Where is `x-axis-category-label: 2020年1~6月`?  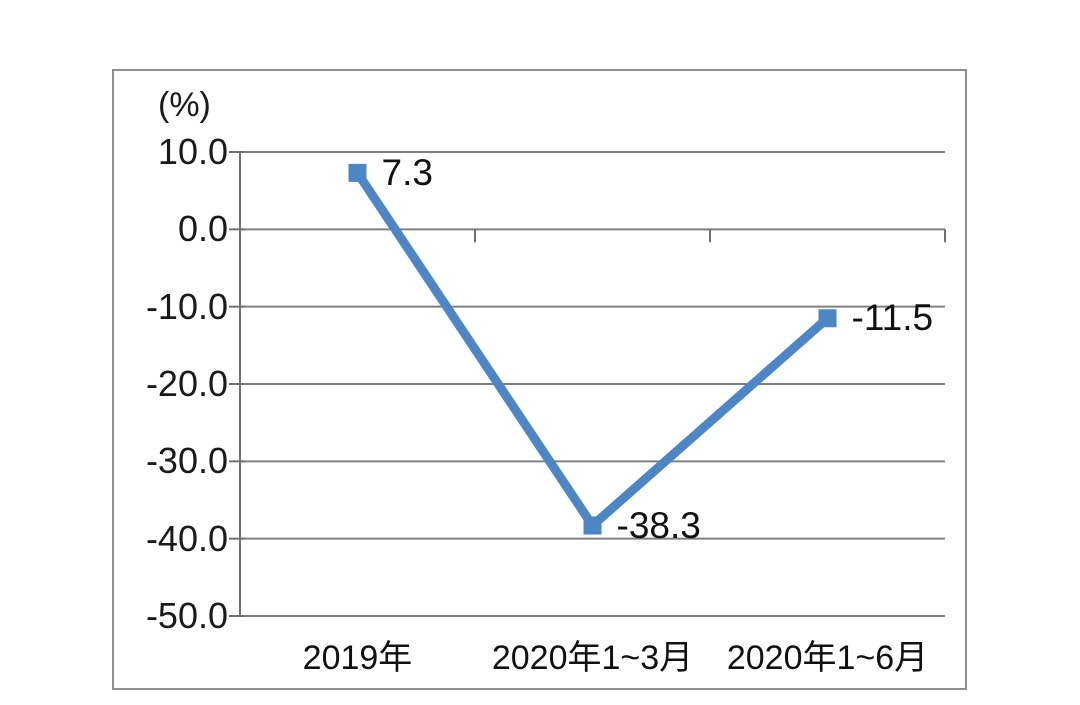 x-axis-category-label: 2020年1~6月 is located at coordinates (827, 658).